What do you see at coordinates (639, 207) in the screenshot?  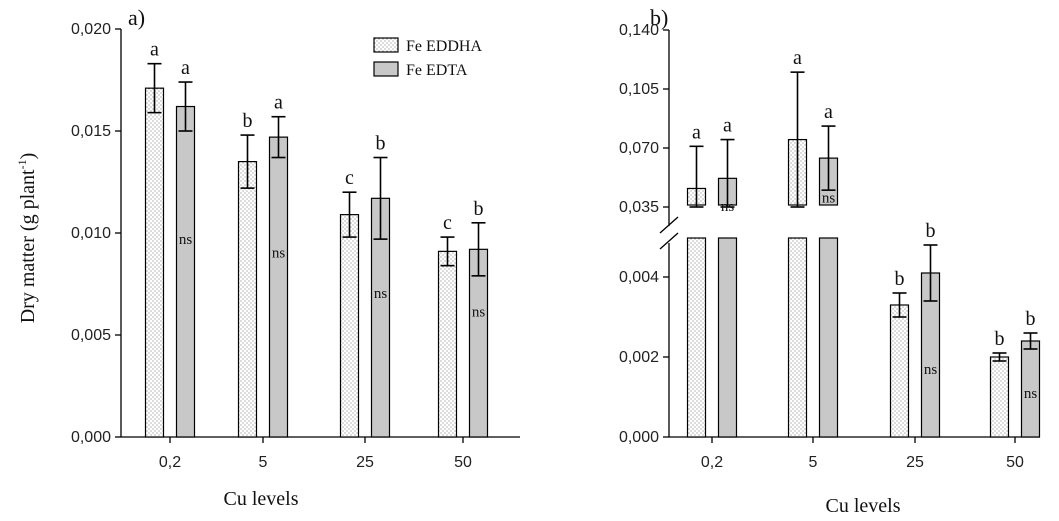 I see `y-tick-label: 0,035` at bounding box center [639, 207].